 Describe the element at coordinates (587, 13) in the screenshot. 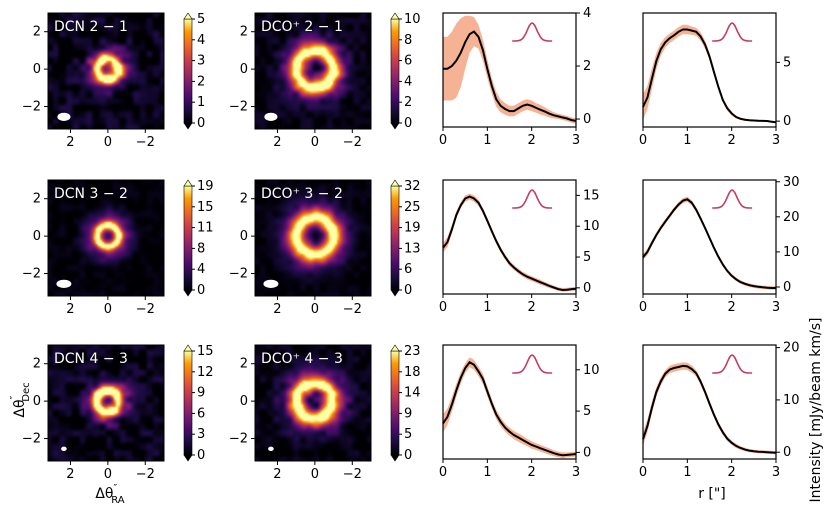

I see `profile-y-tick-label: 4` at that location.